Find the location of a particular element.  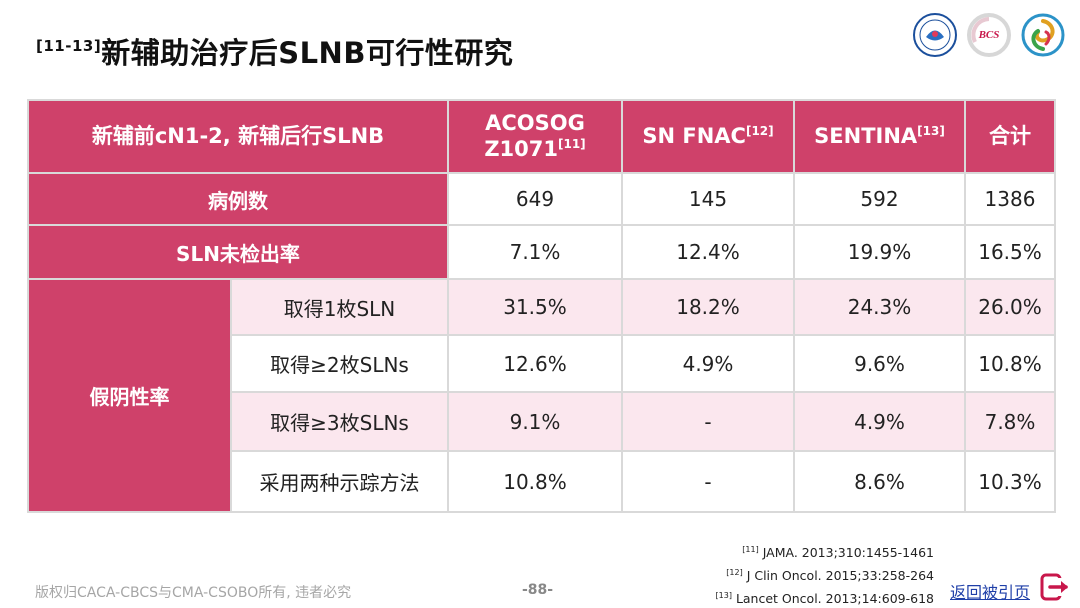

bcs-logo-text: BCS is located at coordinates (989, 35).